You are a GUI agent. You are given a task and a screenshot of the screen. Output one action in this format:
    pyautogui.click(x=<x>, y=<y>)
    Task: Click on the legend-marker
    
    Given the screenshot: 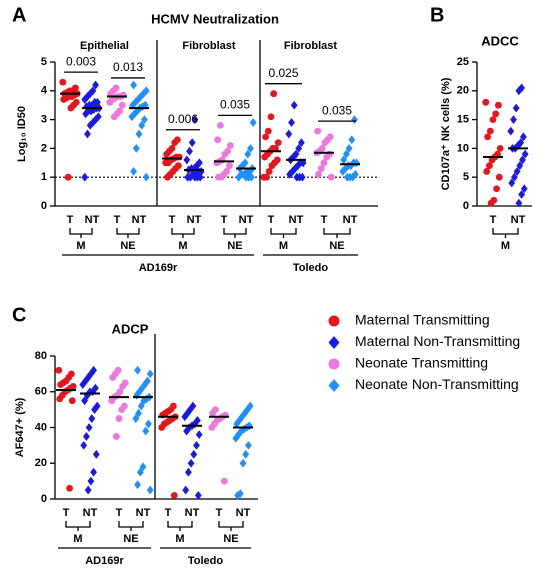 What is the action you would take?
    pyautogui.click(x=334, y=364)
    